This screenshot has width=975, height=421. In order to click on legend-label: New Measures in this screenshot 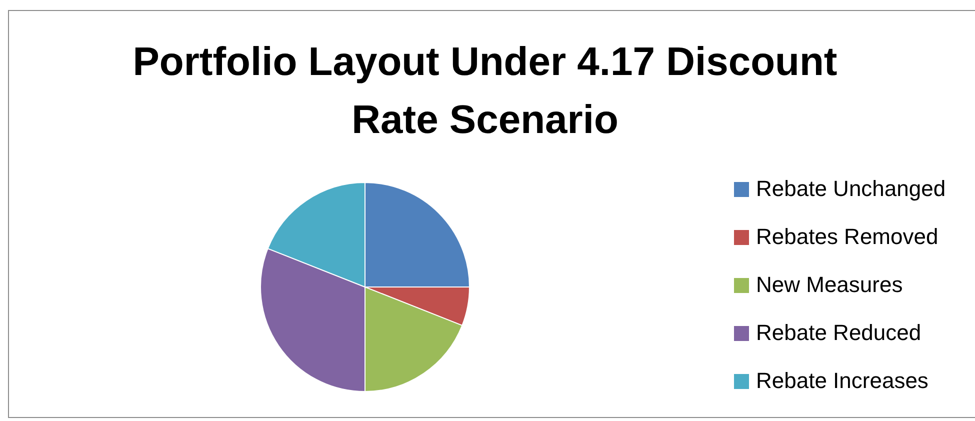, I will do `click(829, 285)`.